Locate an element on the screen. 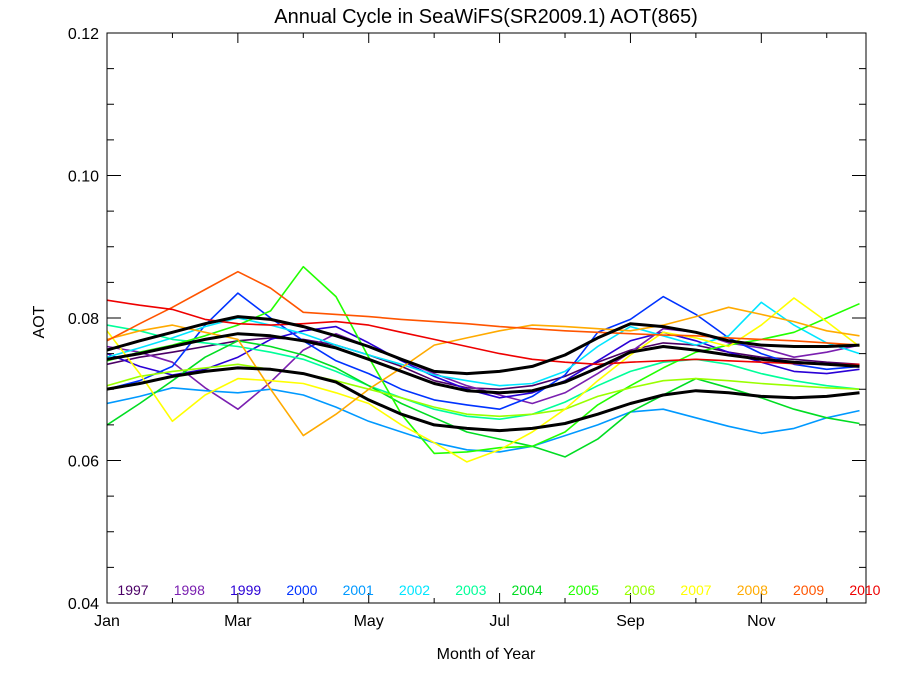 The width and height of the screenshot is (900, 675). series-line-2004 is located at coordinates (483, 398).